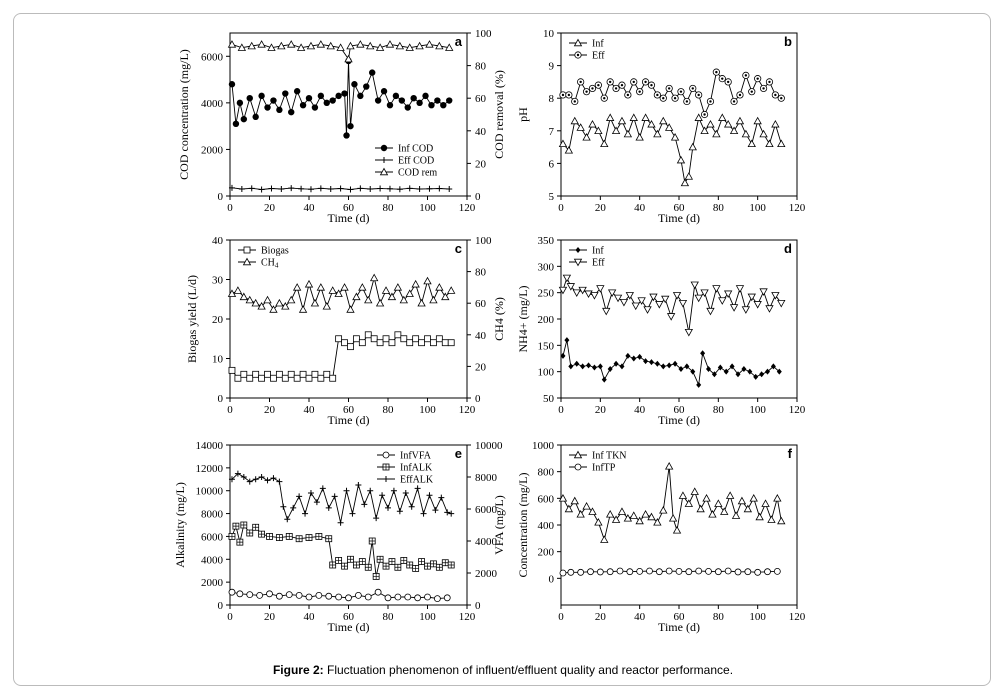 The image size is (1006, 696). What do you see at coordinates (598, 456) in the screenshot?
I see `legend-item: Inf TKN` at bounding box center [598, 456].